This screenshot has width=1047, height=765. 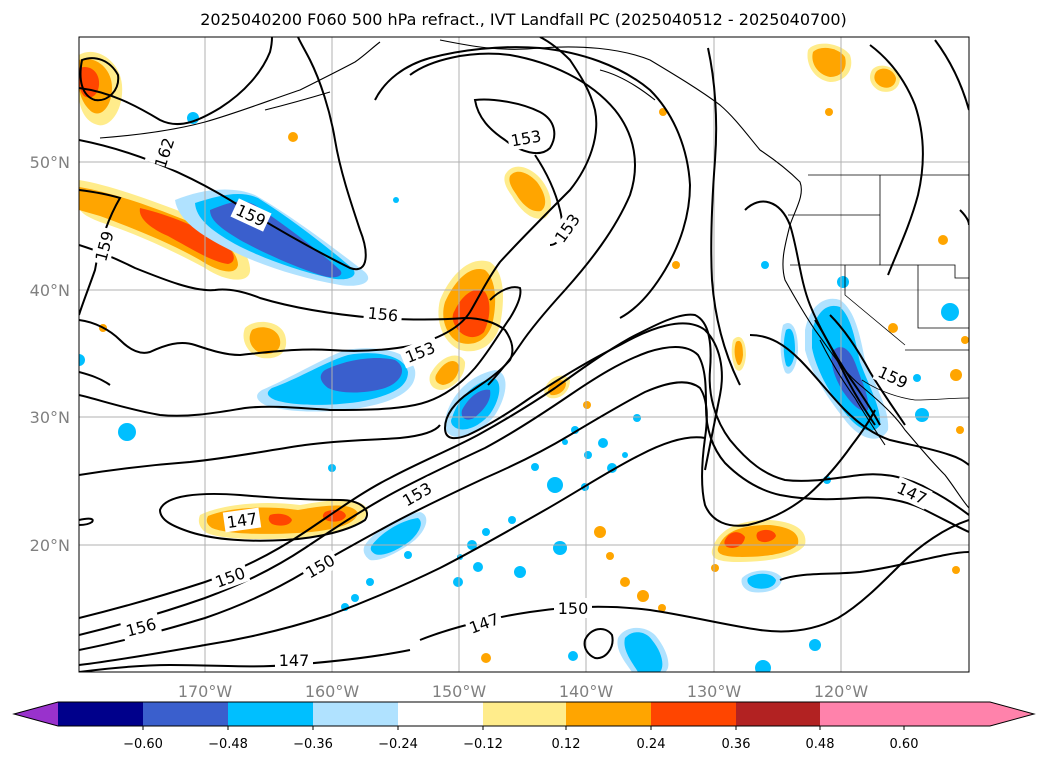 What do you see at coordinates (50, 290) in the screenshot?
I see `lat-label: 40°N` at bounding box center [50, 290].